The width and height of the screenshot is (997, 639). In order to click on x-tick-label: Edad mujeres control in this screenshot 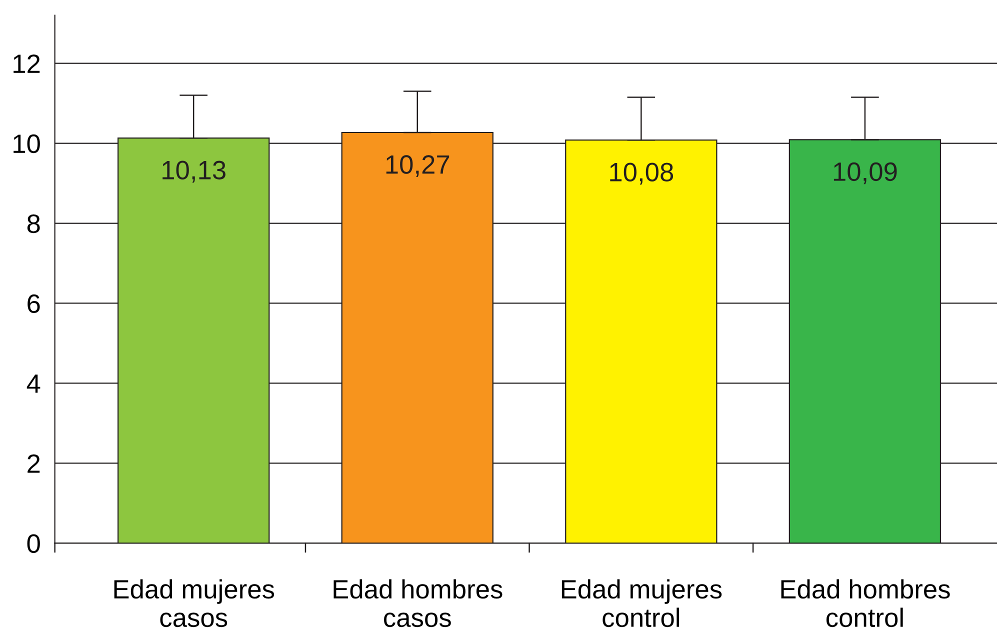, I will do `click(642, 603)`.